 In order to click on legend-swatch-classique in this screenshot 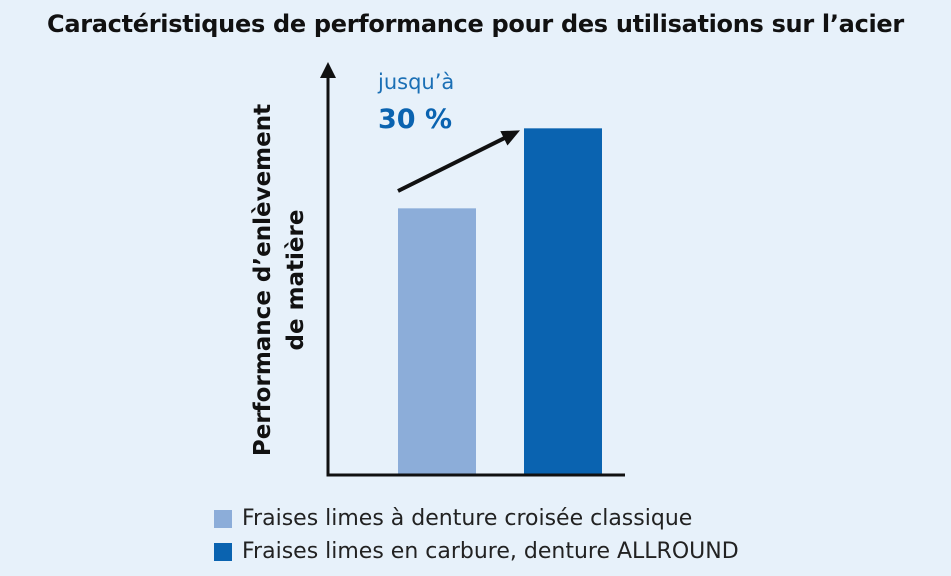, I will do `click(223, 518)`.